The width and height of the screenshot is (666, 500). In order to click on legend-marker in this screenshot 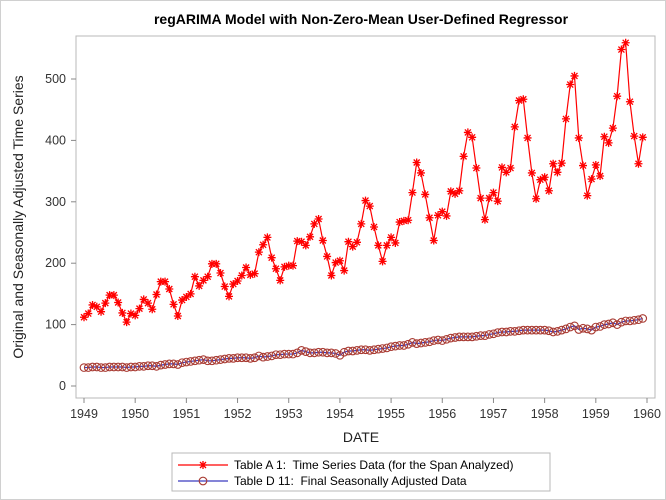, I will do `click(203, 481)`.